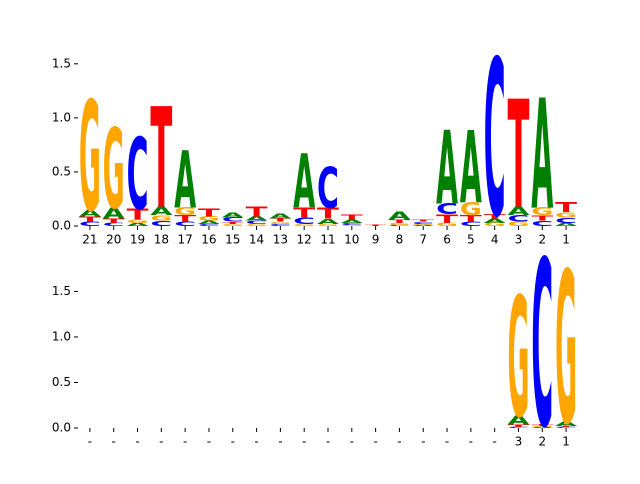 This screenshot has width=640, height=484. What do you see at coordinates (208, 240) in the screenshot?
I see `x-tick-label: 16` at bounding box center [208, 240].